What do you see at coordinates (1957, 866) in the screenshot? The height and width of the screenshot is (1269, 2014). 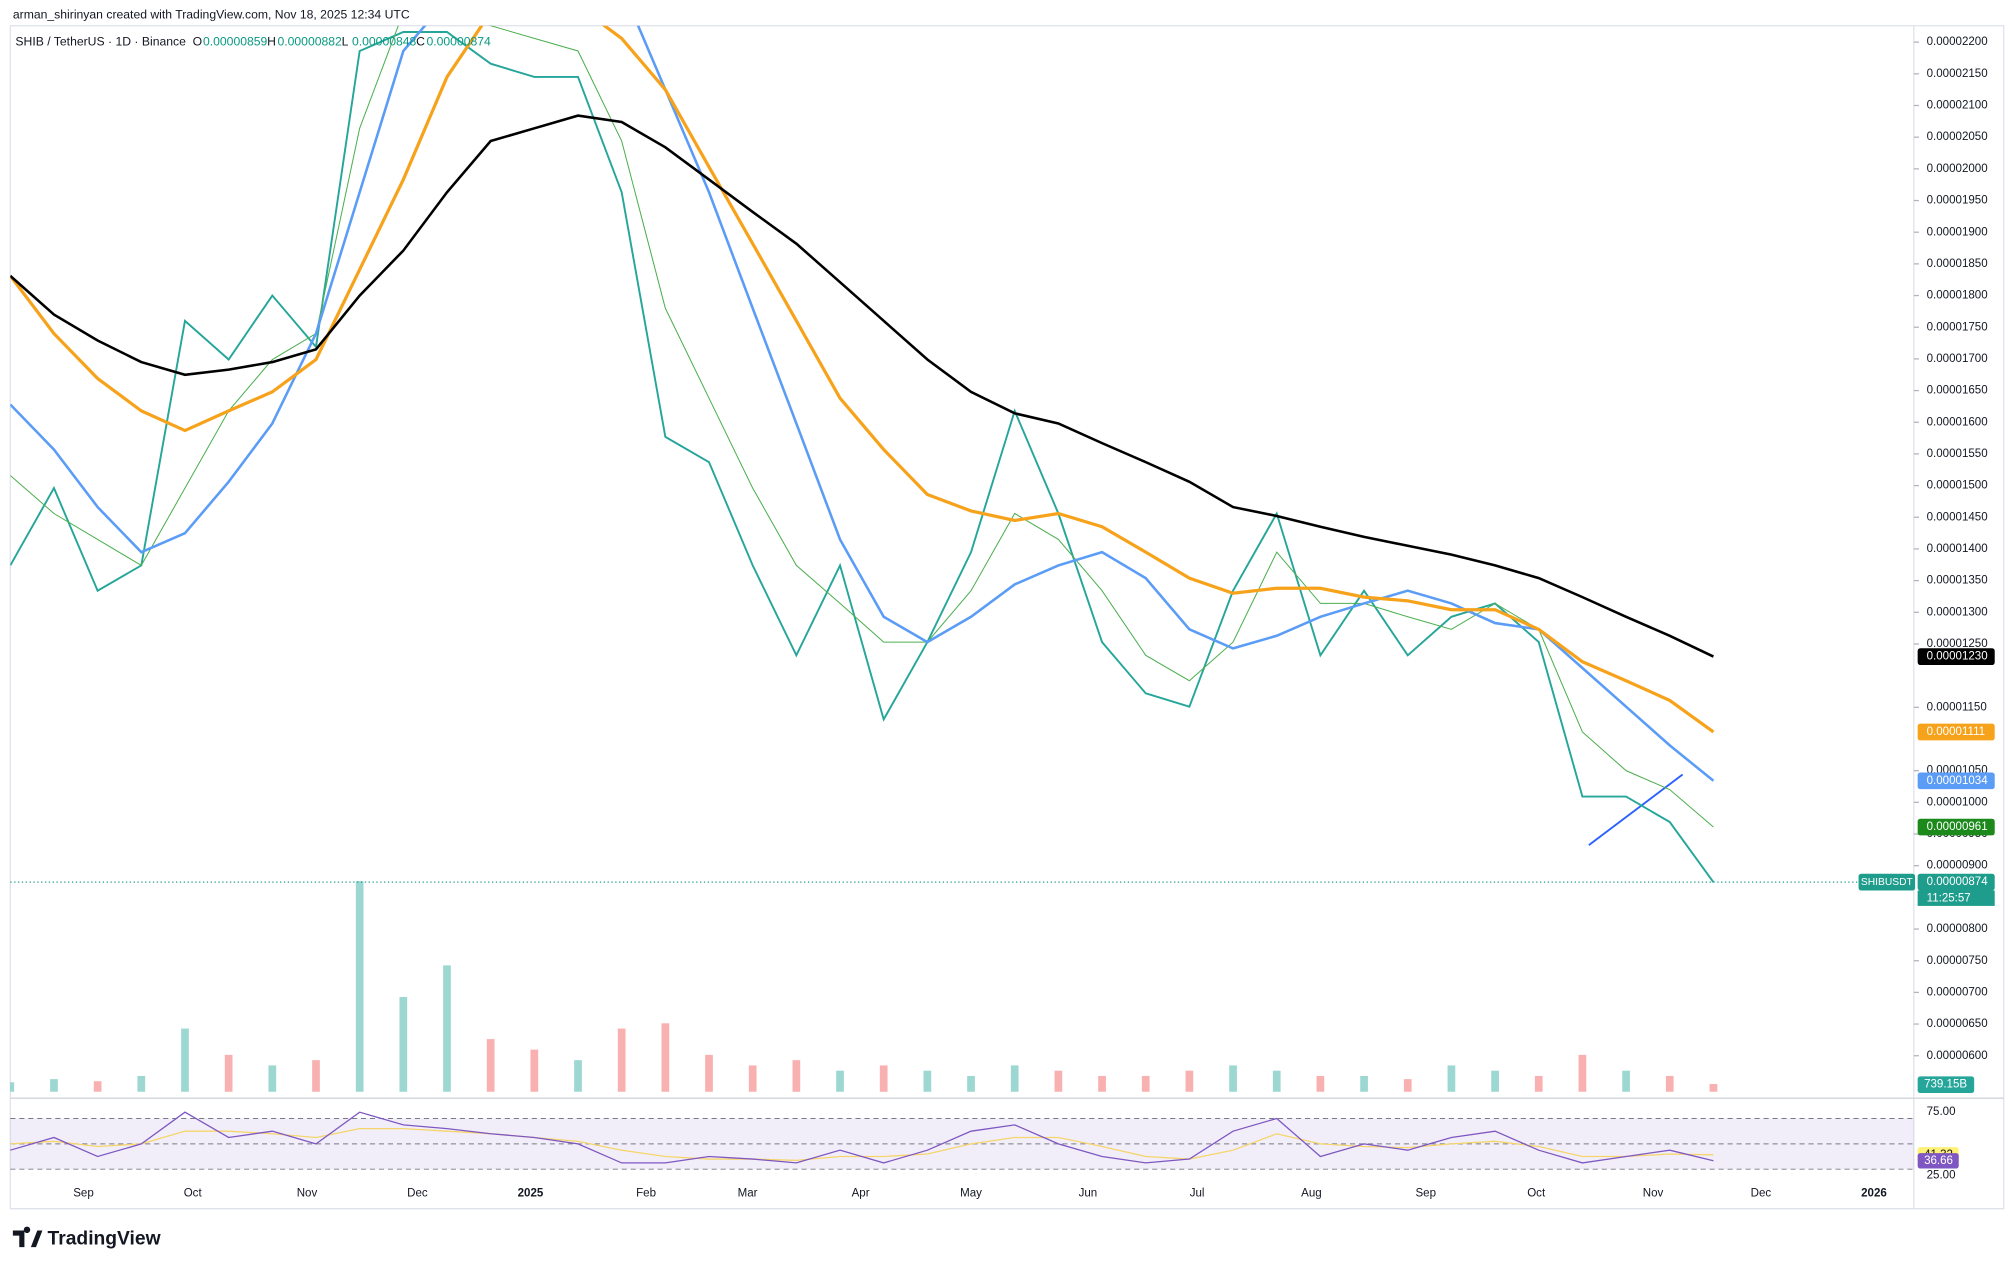 I see `y-tick-label: 0.00000900` at bounding box center [1957, 866].